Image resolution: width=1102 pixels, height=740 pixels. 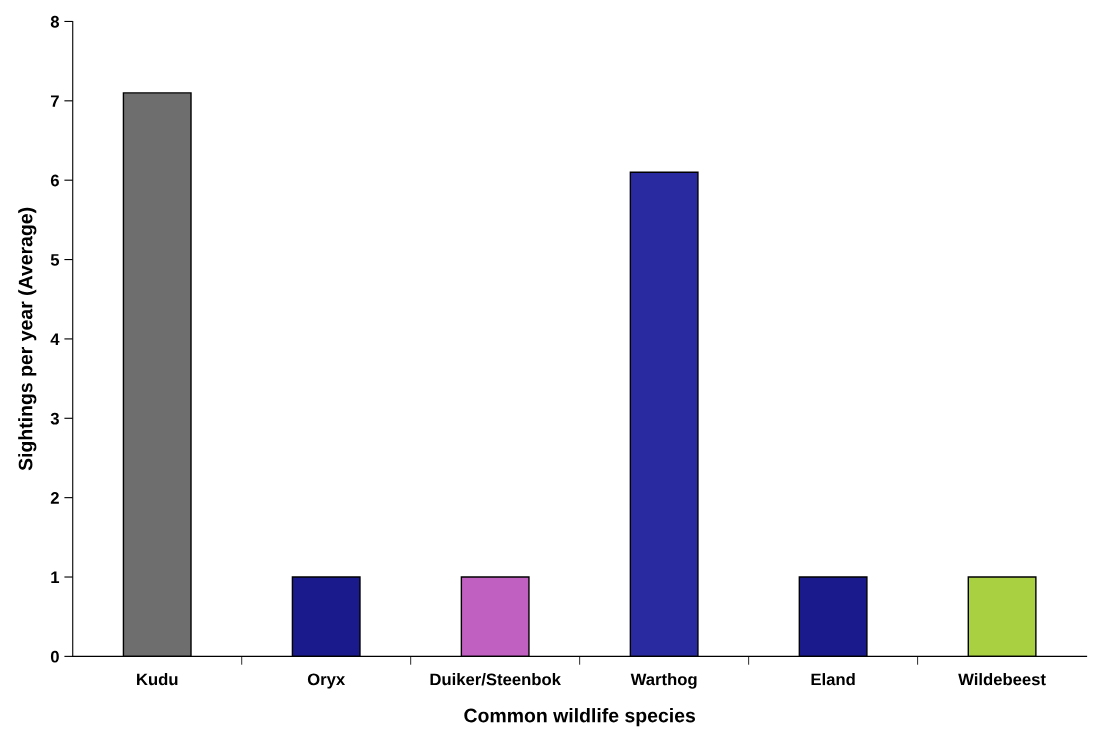 I want to click on y-tick-label: 2, so click(x=54, y=498).